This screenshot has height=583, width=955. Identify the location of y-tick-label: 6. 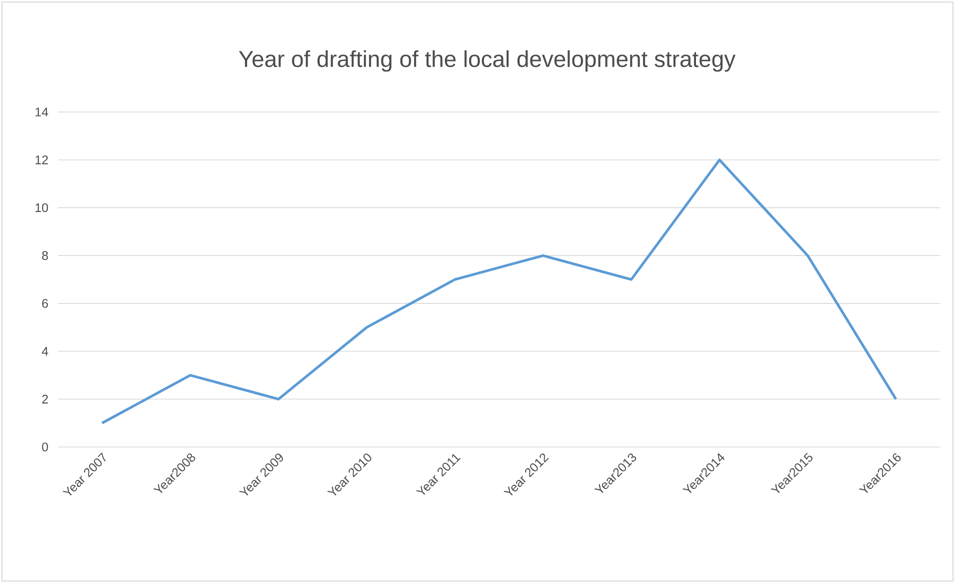
(45, 303).